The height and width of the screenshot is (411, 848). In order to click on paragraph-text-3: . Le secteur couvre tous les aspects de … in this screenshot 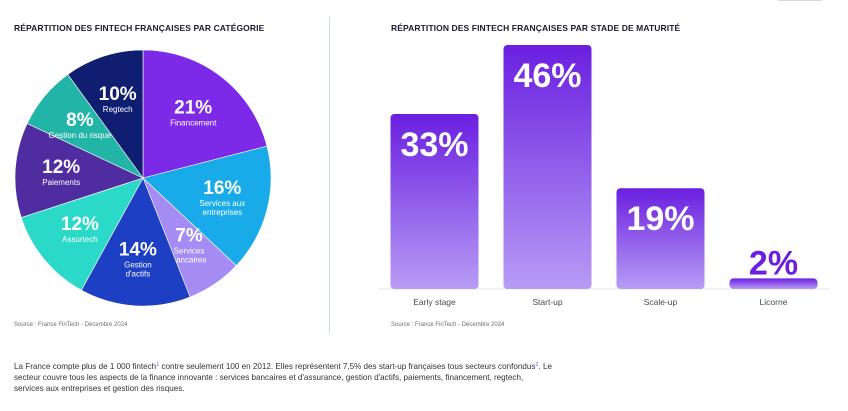, I will do `click(283, 377)`.